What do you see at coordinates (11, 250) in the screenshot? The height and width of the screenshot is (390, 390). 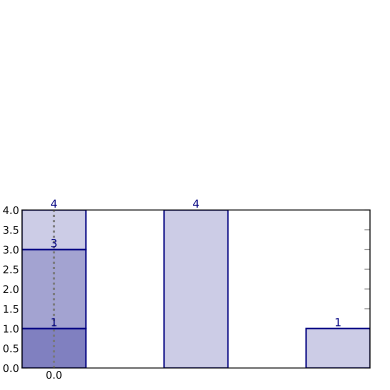 I see `y-tick-label: 3.0` at bounding box center [11, 250].